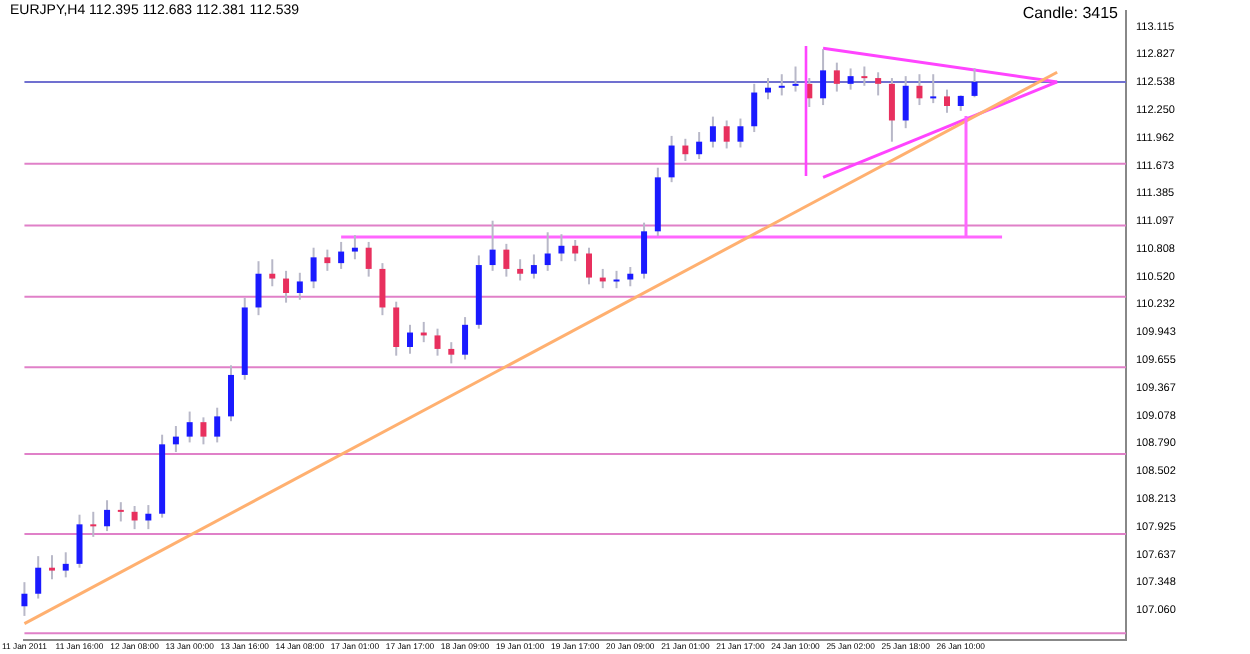 This screenshot has width=1250, height=654. Describe the element at coordinates (1070, 13) in the screenshot. I see `annotation: Candle: 3415` at that location.